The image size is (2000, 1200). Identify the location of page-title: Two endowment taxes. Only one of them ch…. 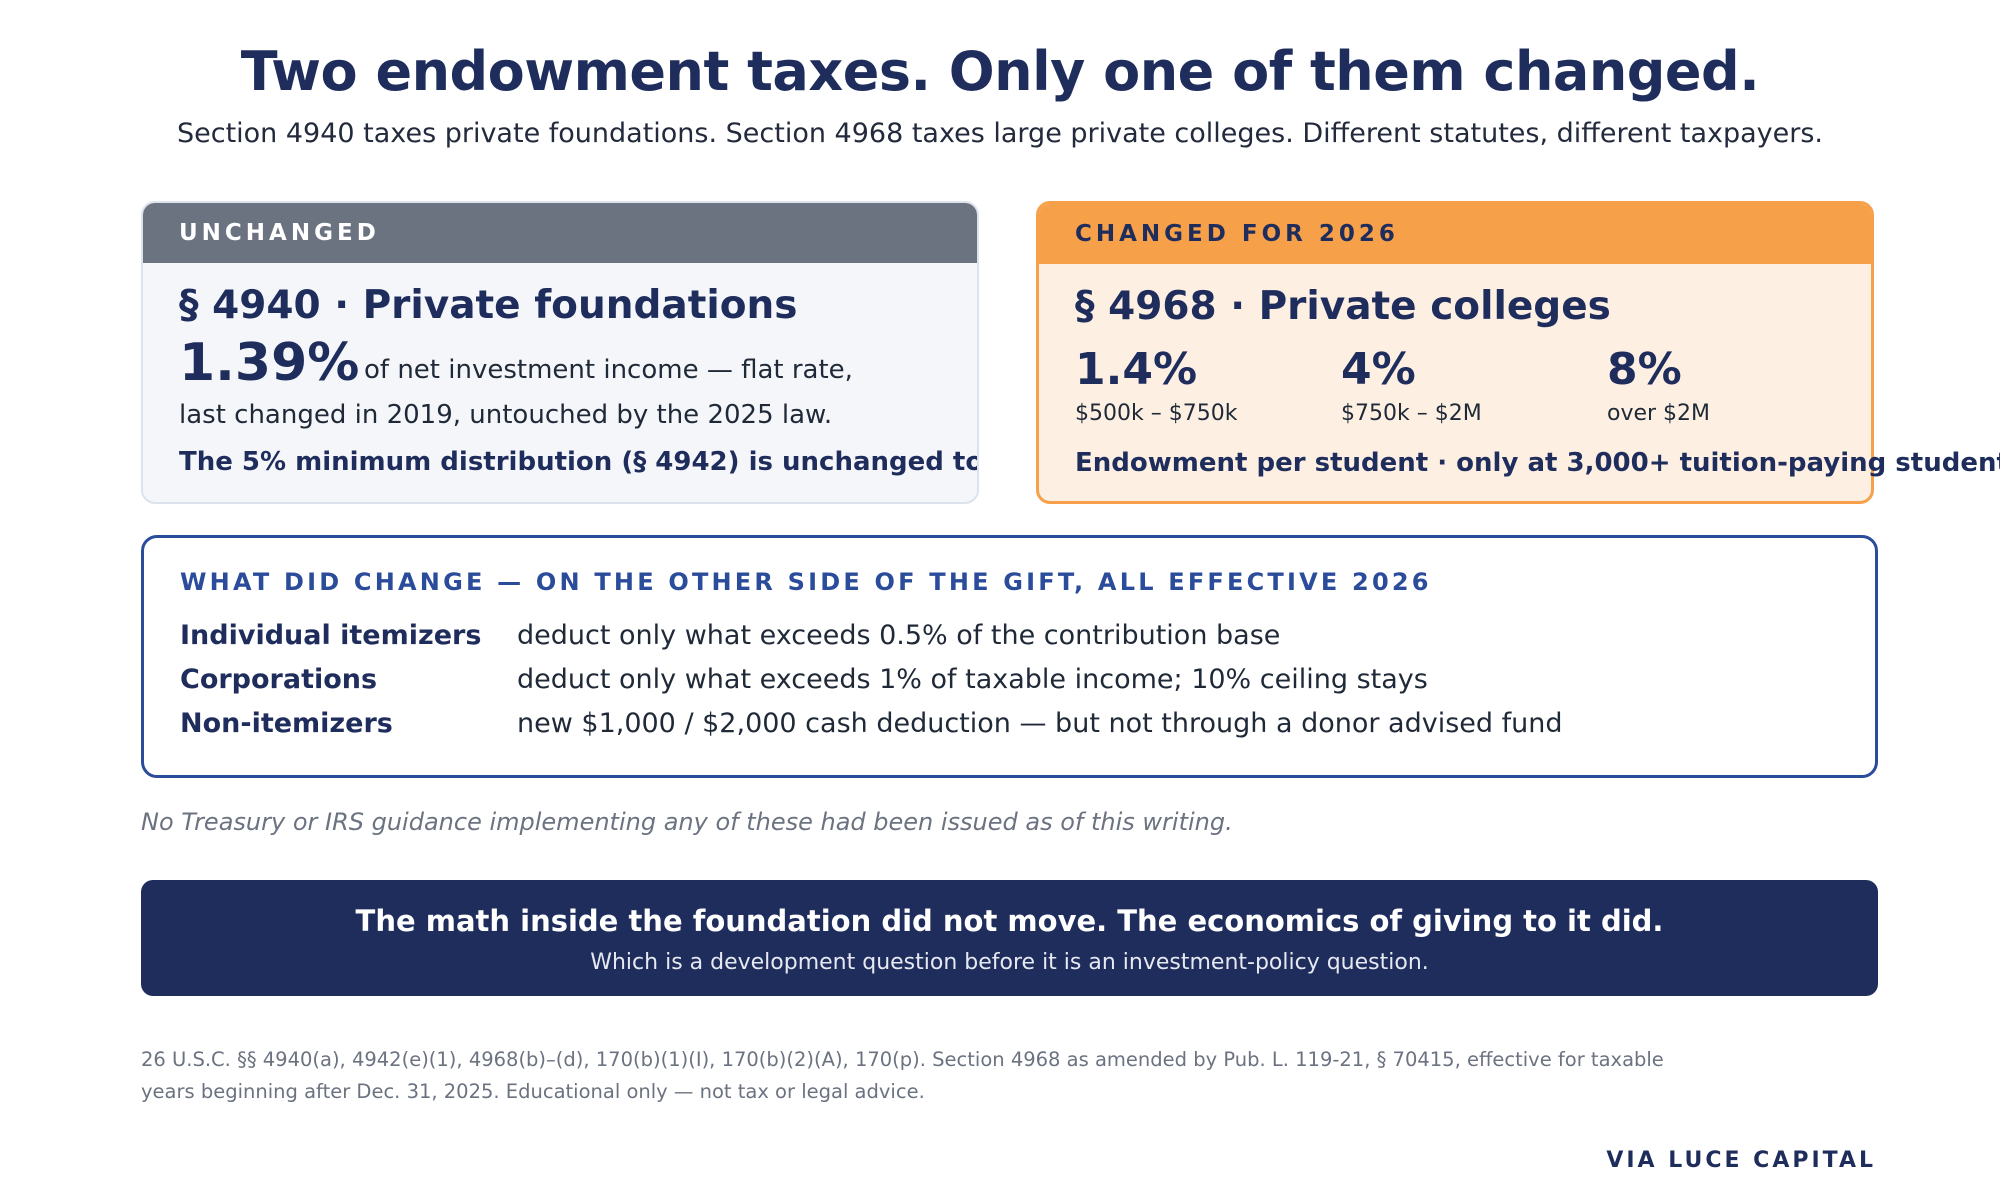
(1000, 71).